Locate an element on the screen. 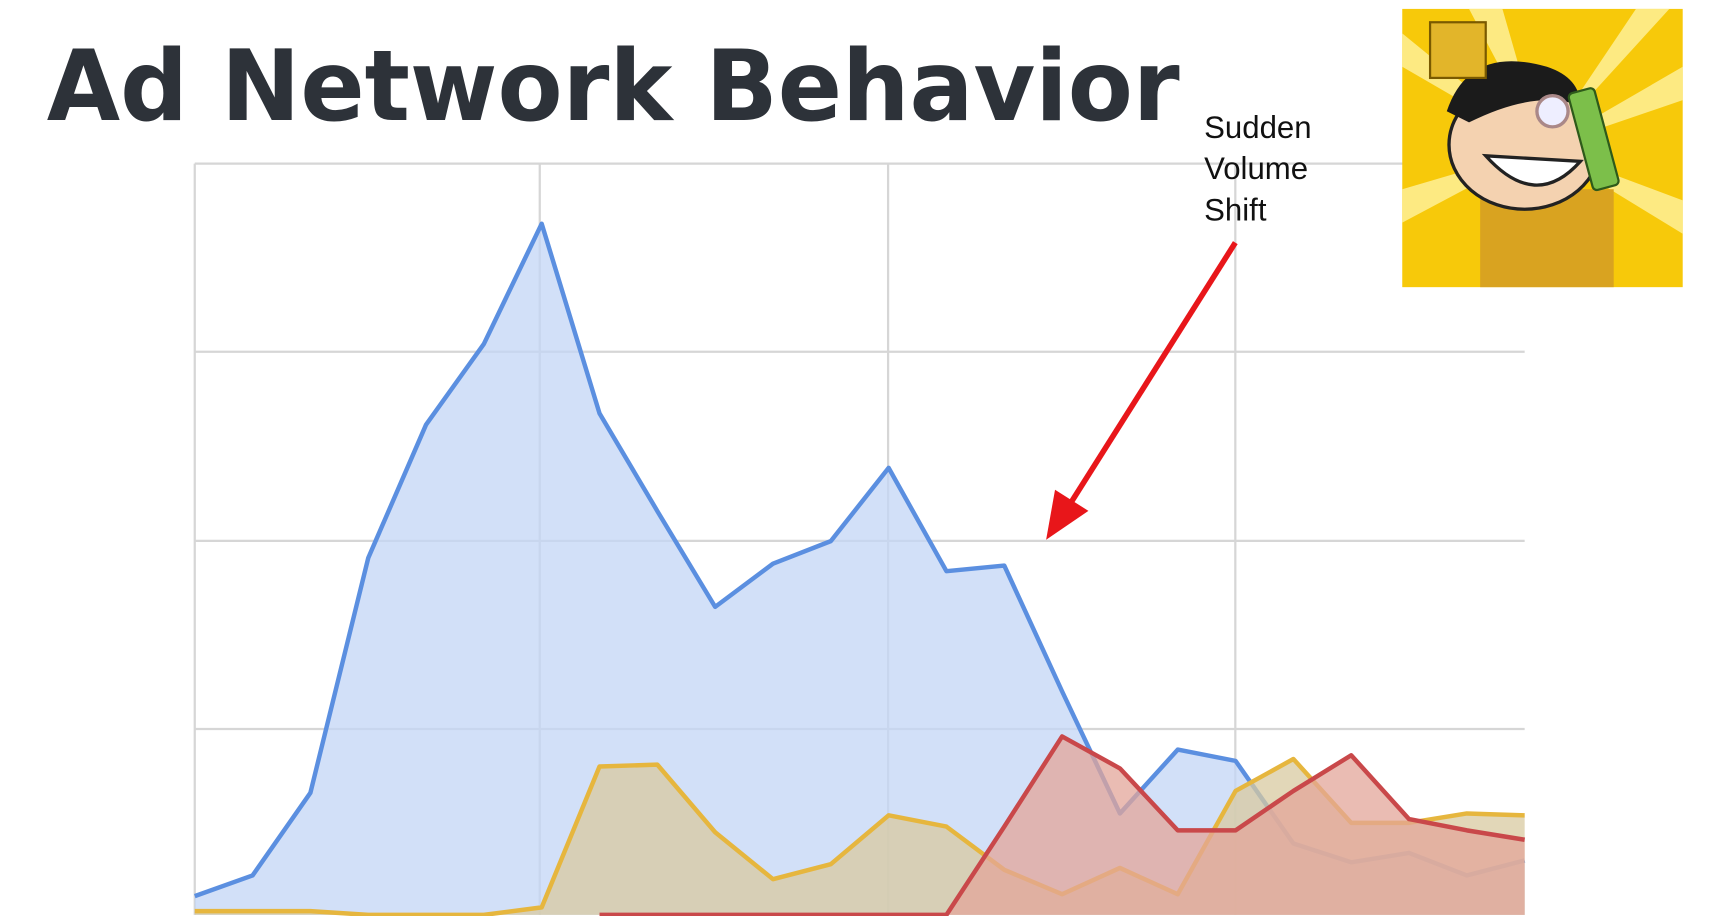  annotation-line: Shift is located at coordinates (1235, 209).